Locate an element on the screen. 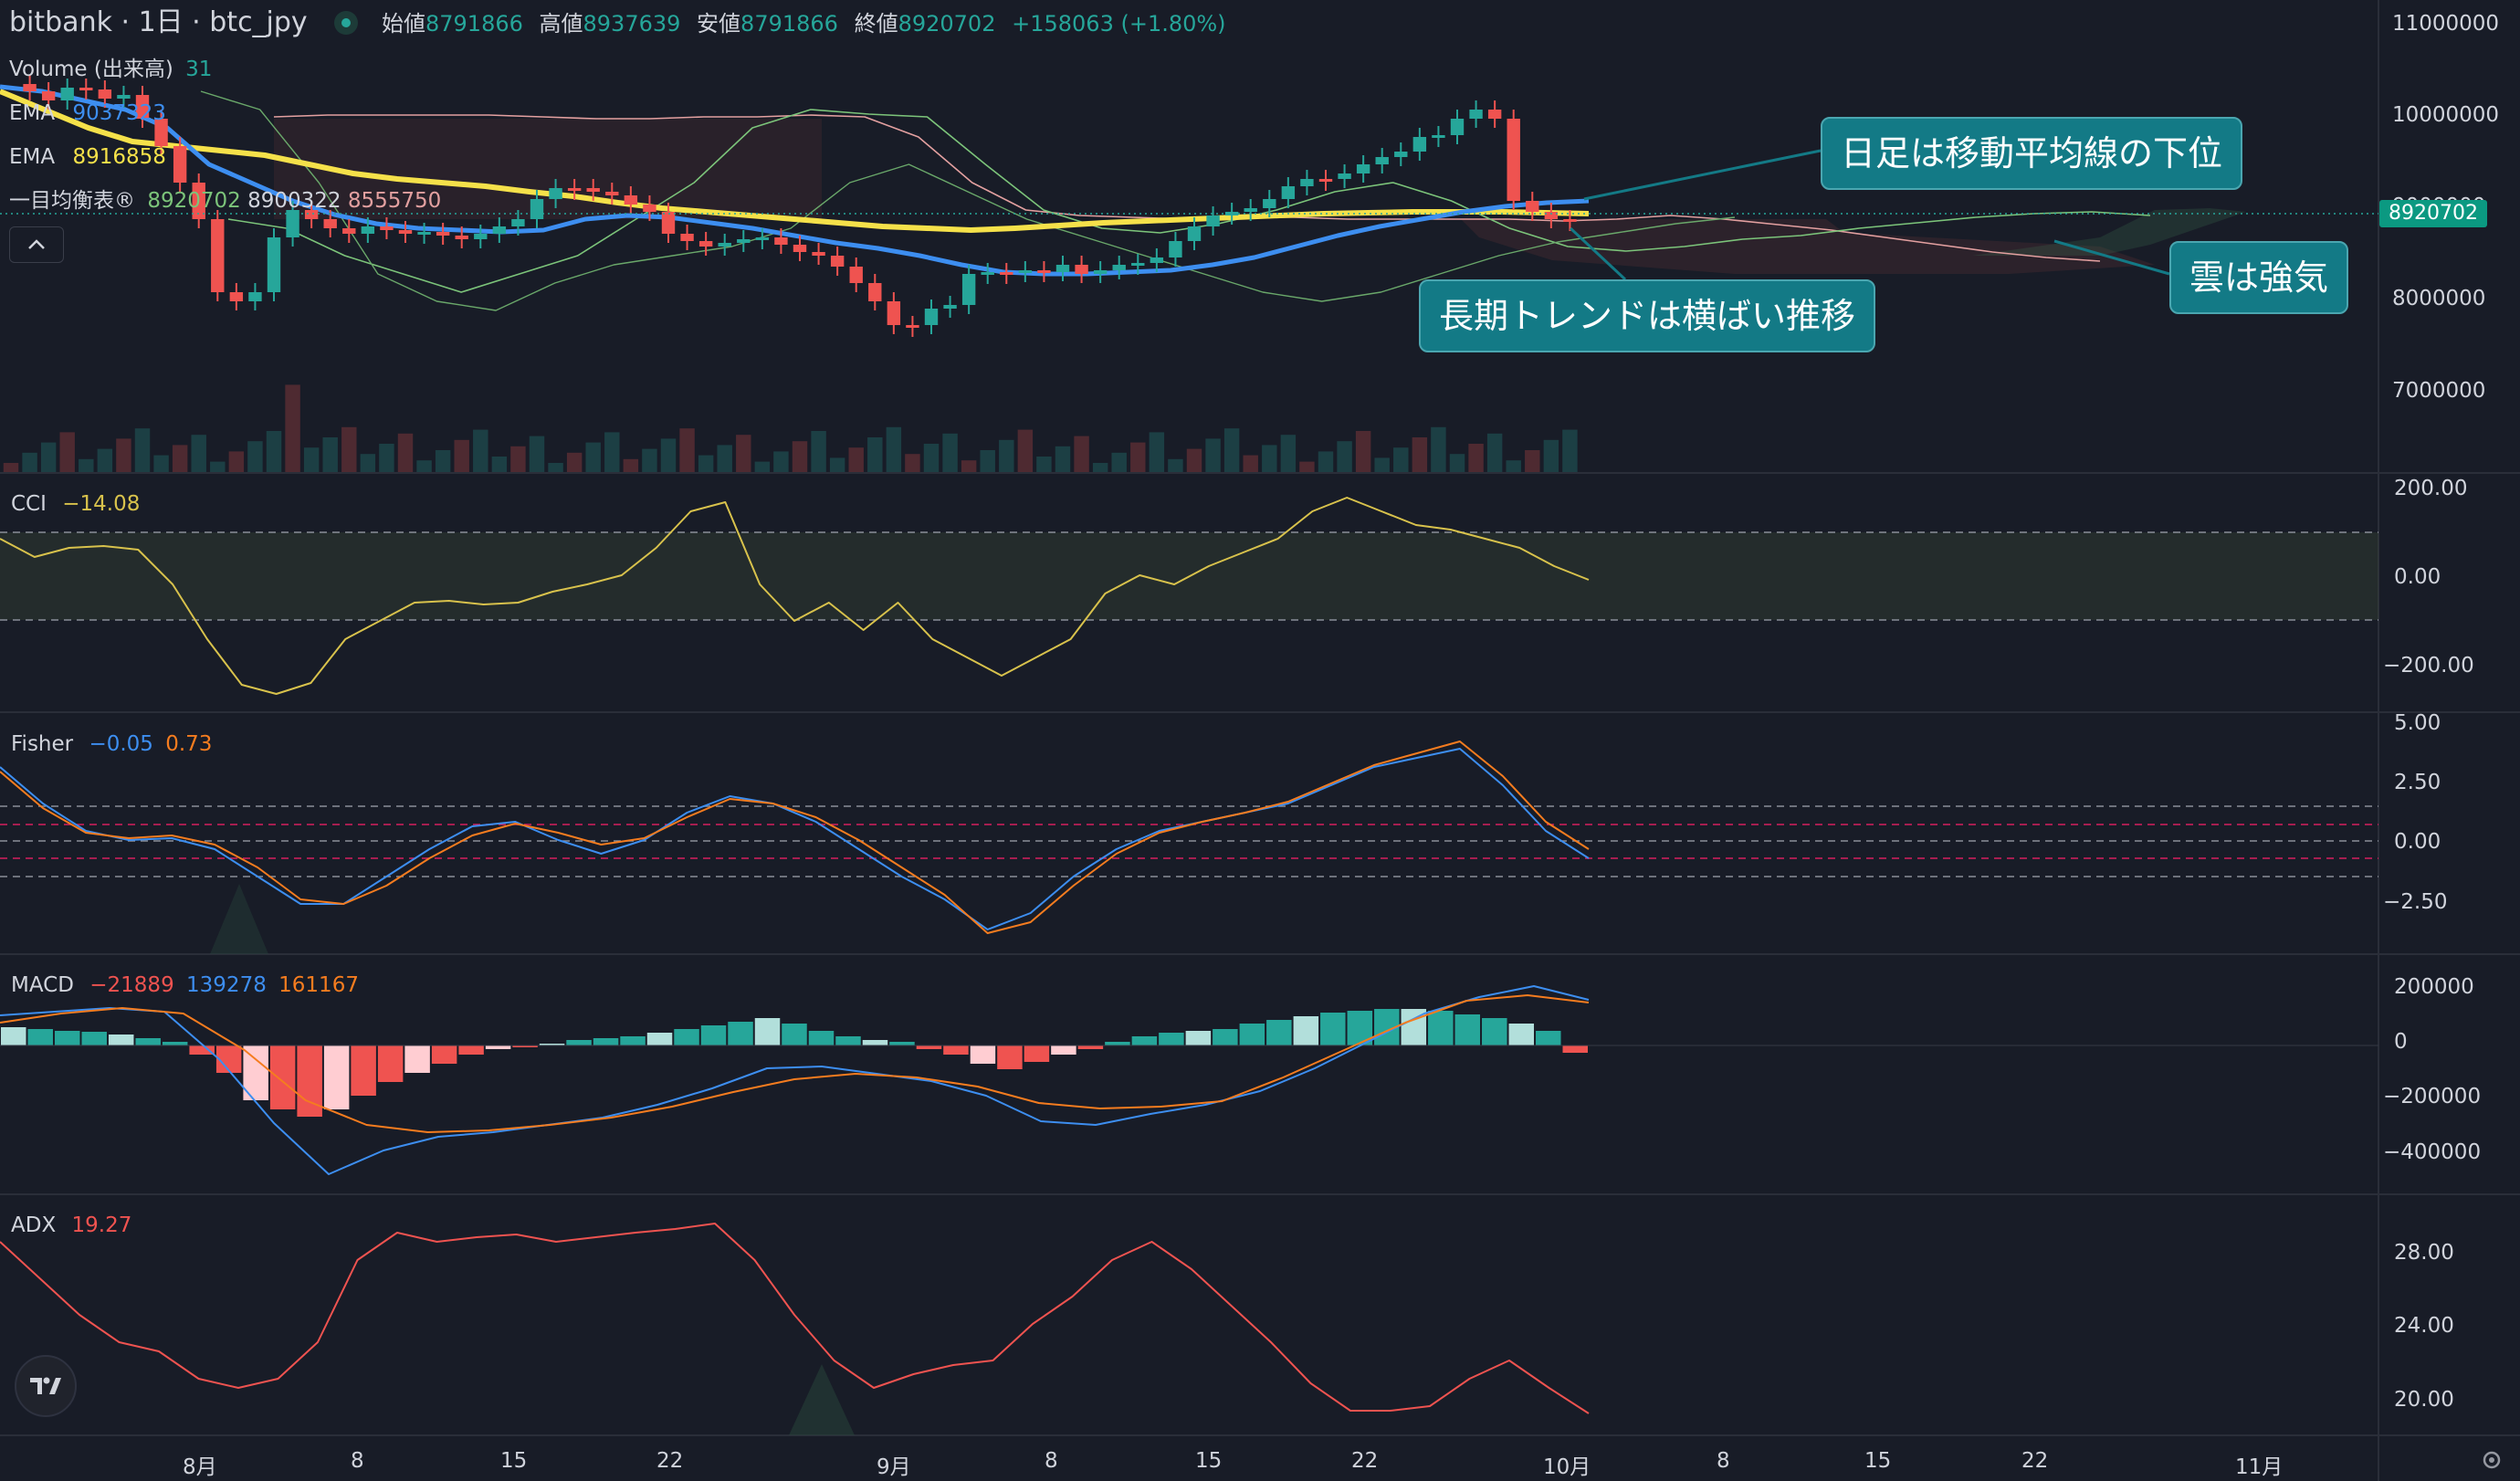 The image size is (2520, 1481). symbol-title: bitbank · 1日 · btc_jpy is located at coordinates (158, 22).